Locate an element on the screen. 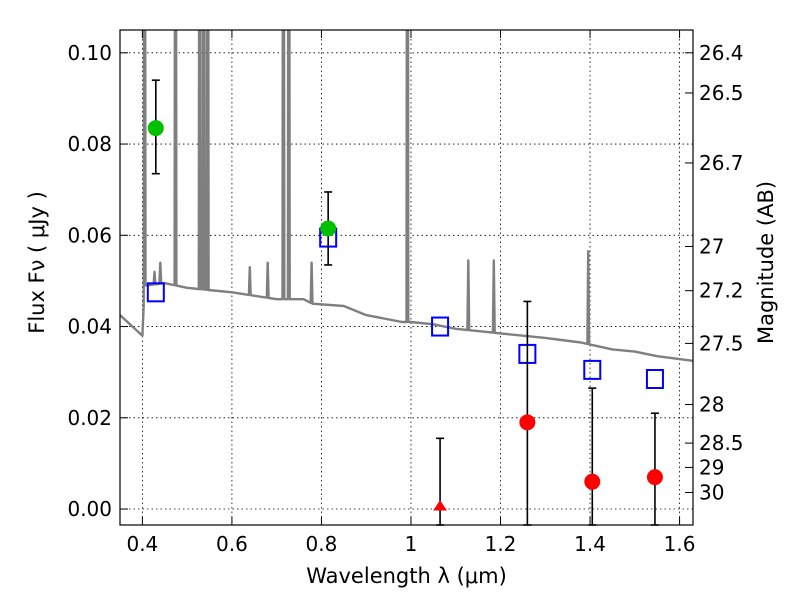 Image resolution: width=800 pixels, height=604 pixels. x-tick-label: 1.4 is located at coordinates (590, 544).